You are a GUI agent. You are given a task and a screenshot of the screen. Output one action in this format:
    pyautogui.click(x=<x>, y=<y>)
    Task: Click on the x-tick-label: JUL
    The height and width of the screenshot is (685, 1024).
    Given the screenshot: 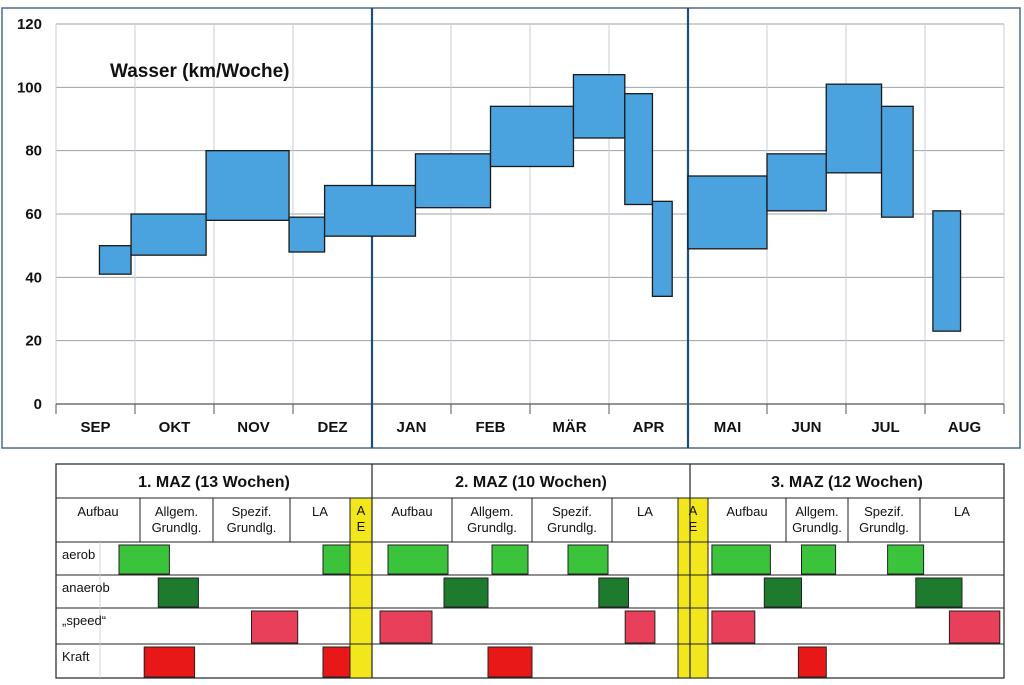 What is the action you would take?
    pyautogui.click(x=885, y=427)
    